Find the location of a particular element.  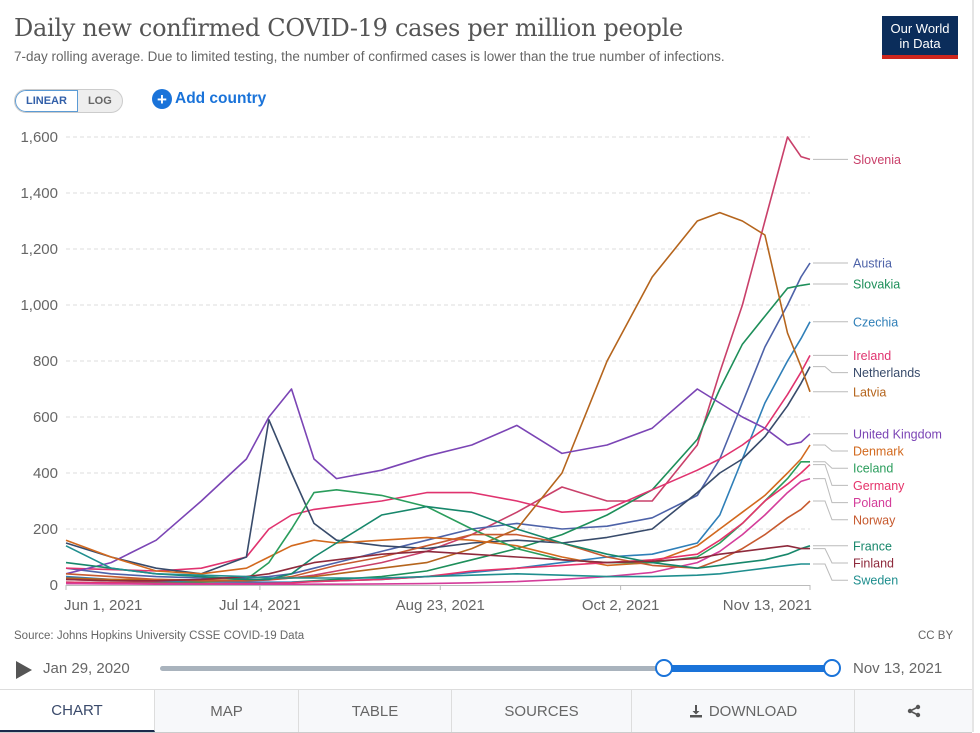

series-line-poland is located at coordinates (438, 531).